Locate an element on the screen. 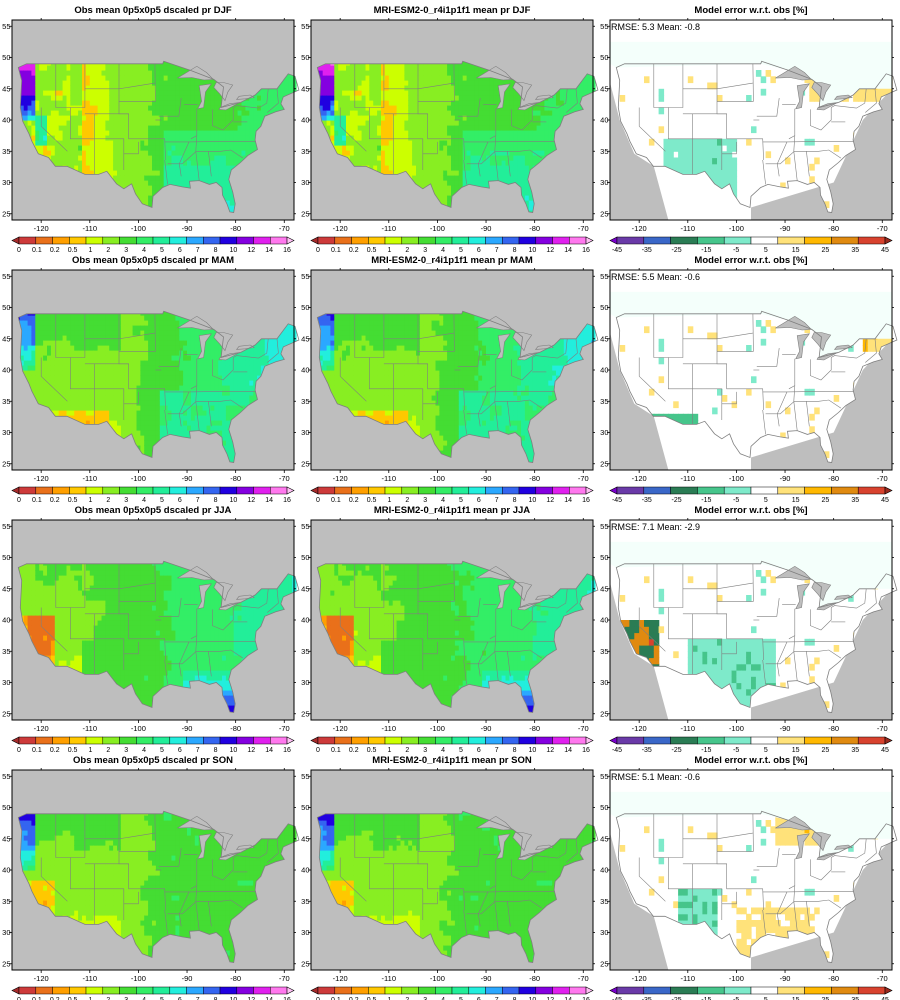  colorbar-label: 6 is located at coordinates (479, 750).